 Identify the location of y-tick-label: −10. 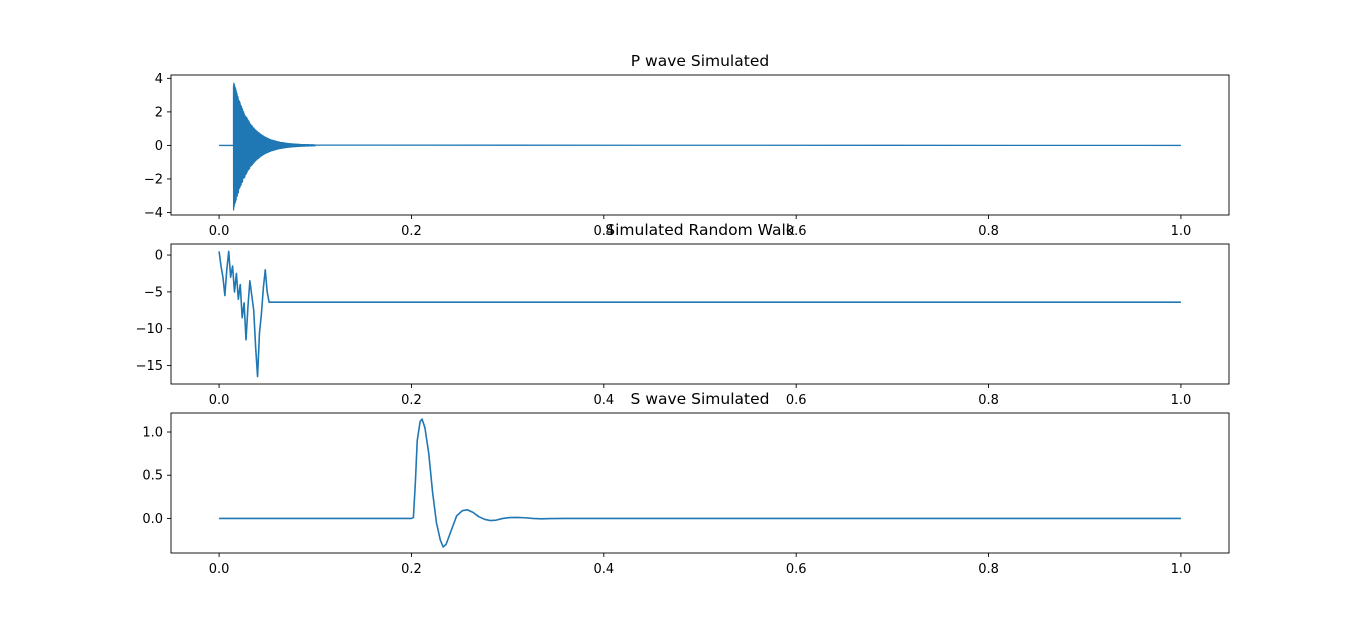
(149, 329).